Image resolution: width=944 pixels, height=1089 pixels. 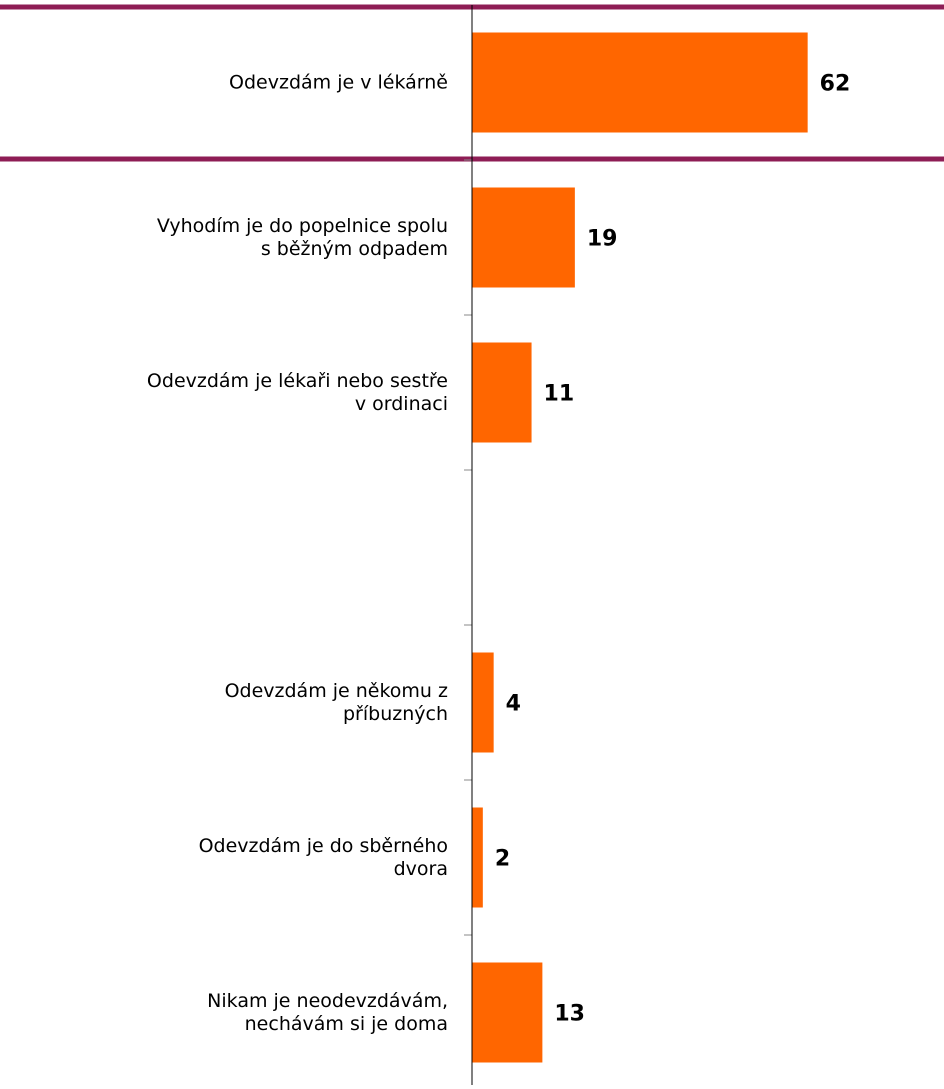 What do you see at coordinates (559, 394) in the screenshot?
I see `value-label: 11` at bounding box center [559, 394].